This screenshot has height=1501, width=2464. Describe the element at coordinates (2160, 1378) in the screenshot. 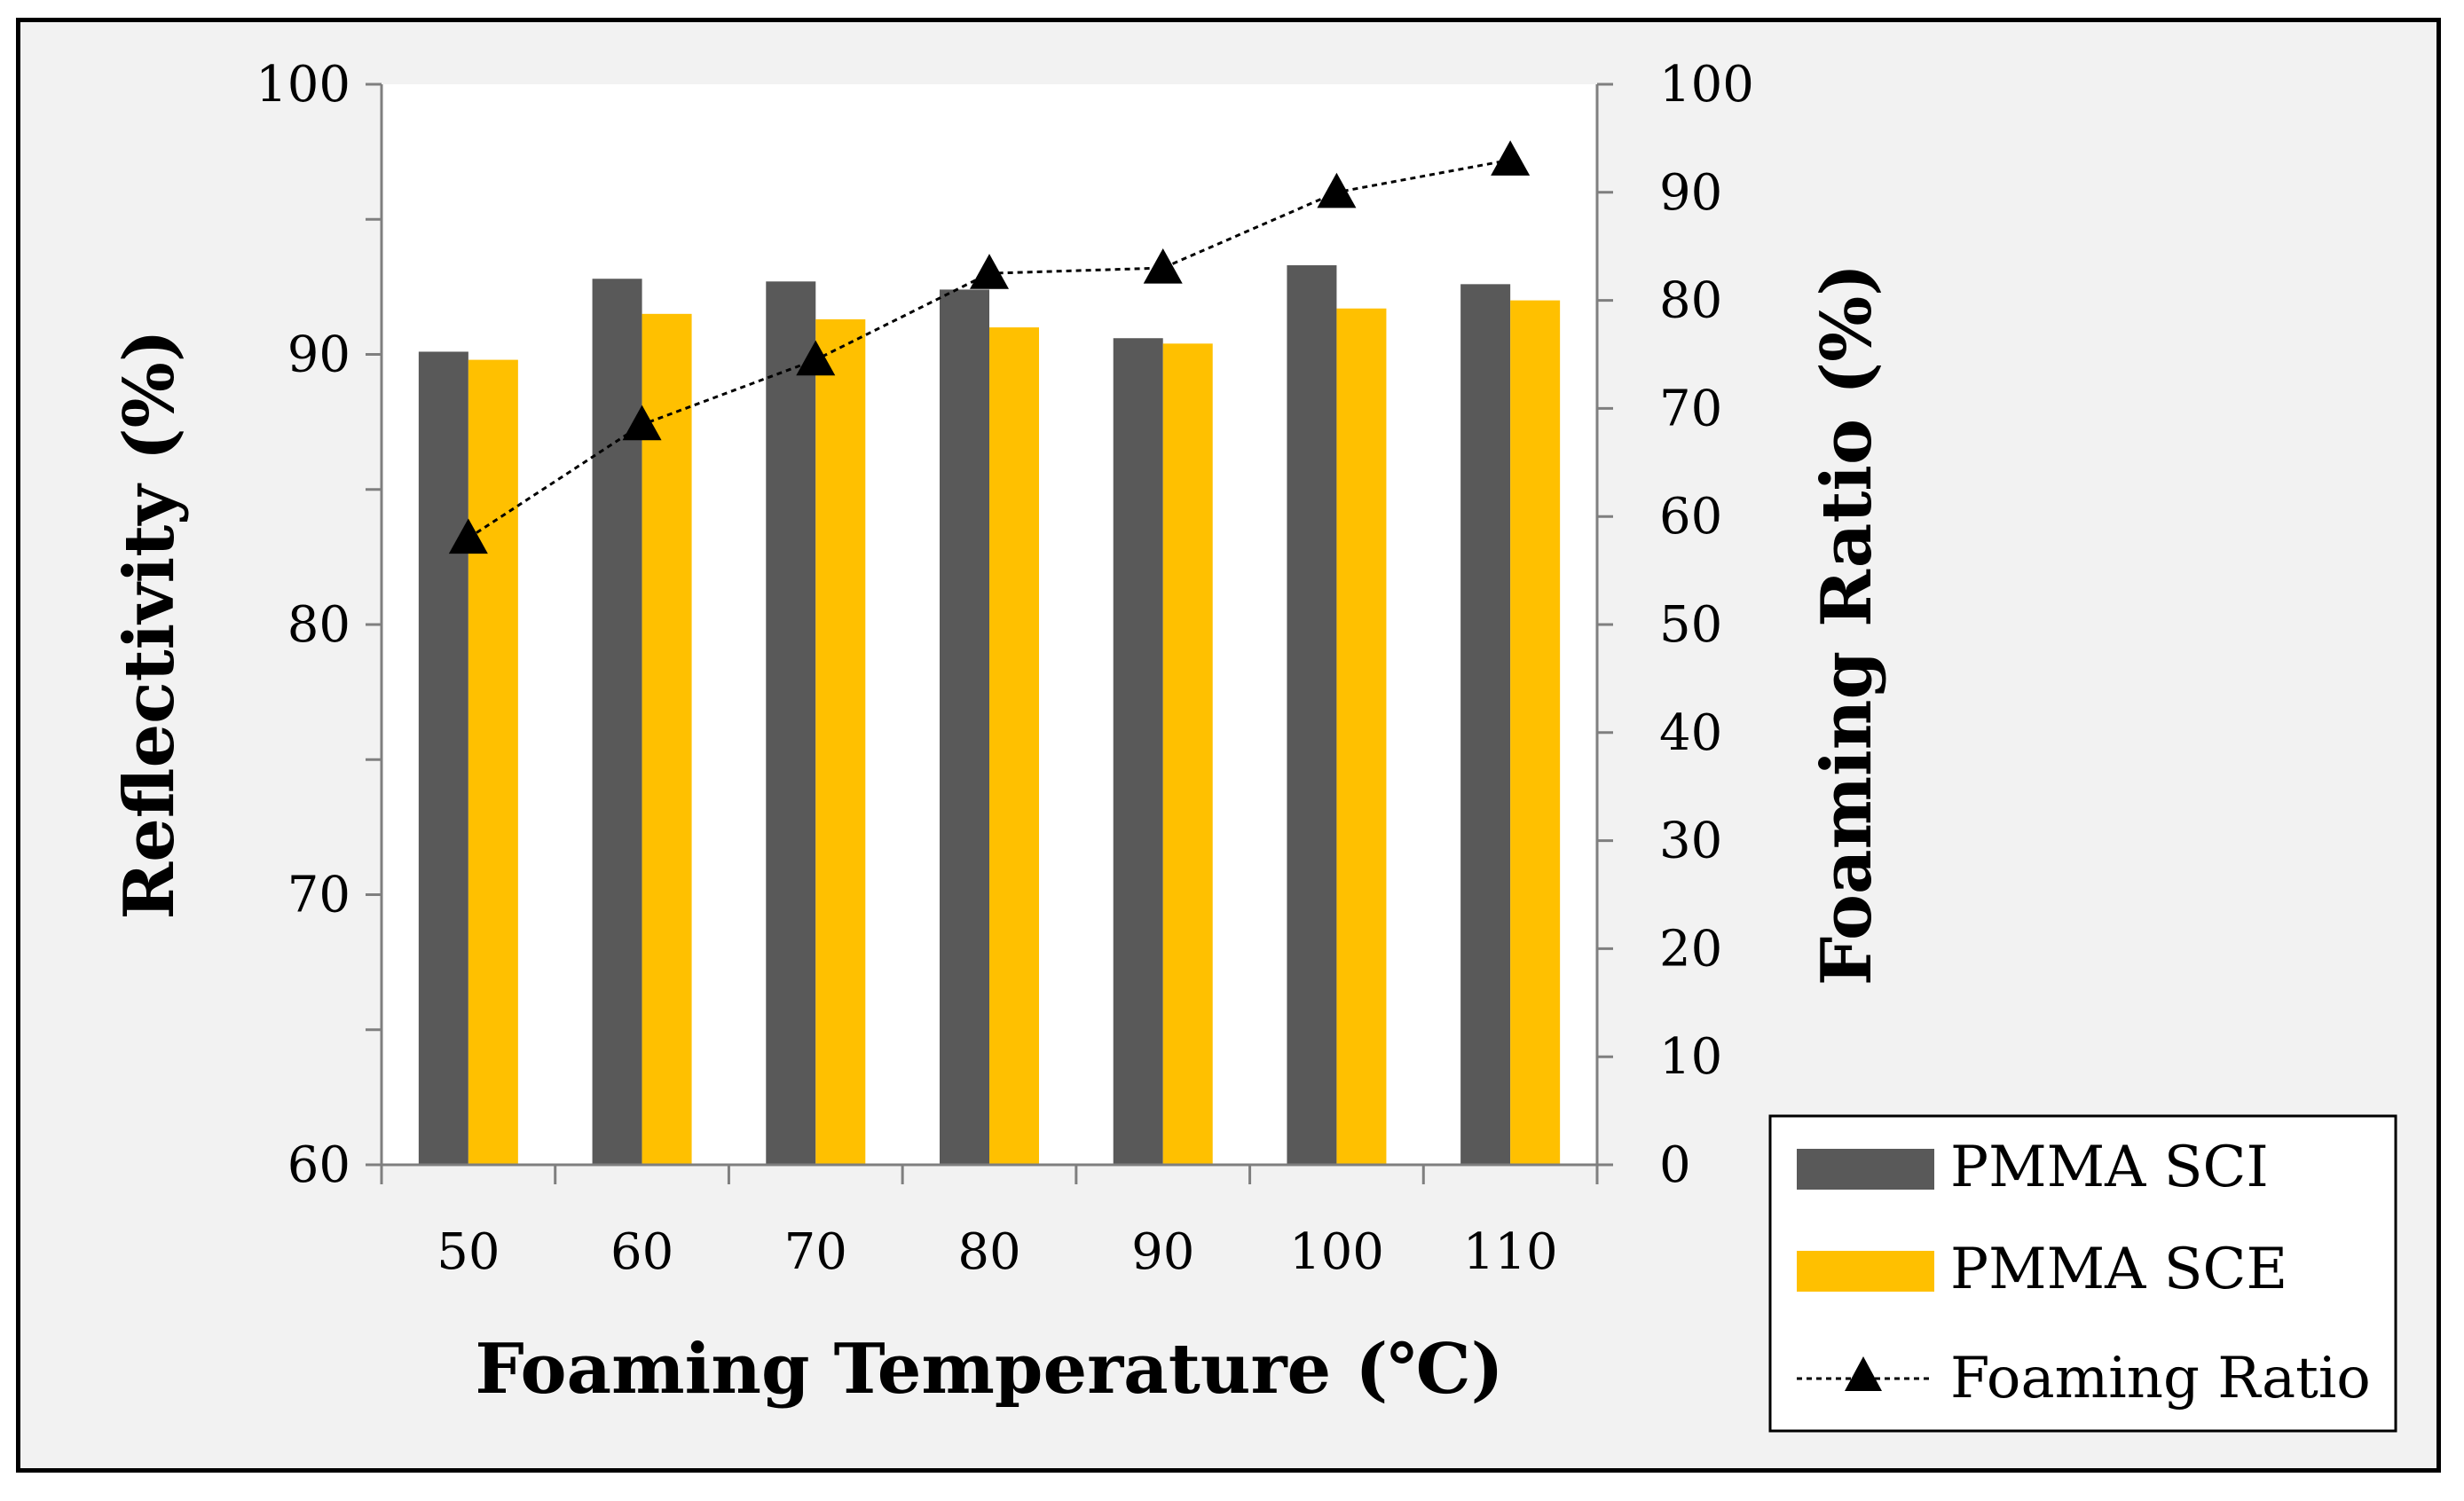

I see `legend-label-foaming: Foaming Ratio` at that location.